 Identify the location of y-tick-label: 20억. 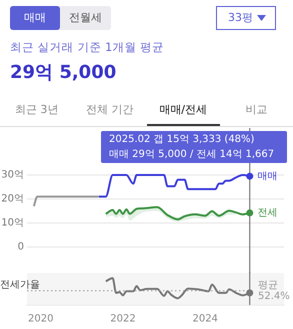
(12, 199).